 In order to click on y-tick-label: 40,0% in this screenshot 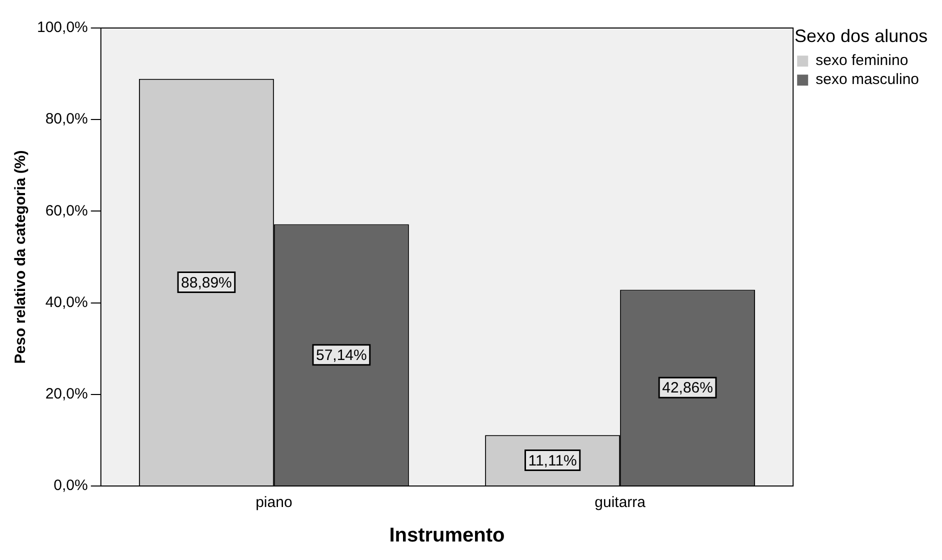, I will do `click(66, 302)`.